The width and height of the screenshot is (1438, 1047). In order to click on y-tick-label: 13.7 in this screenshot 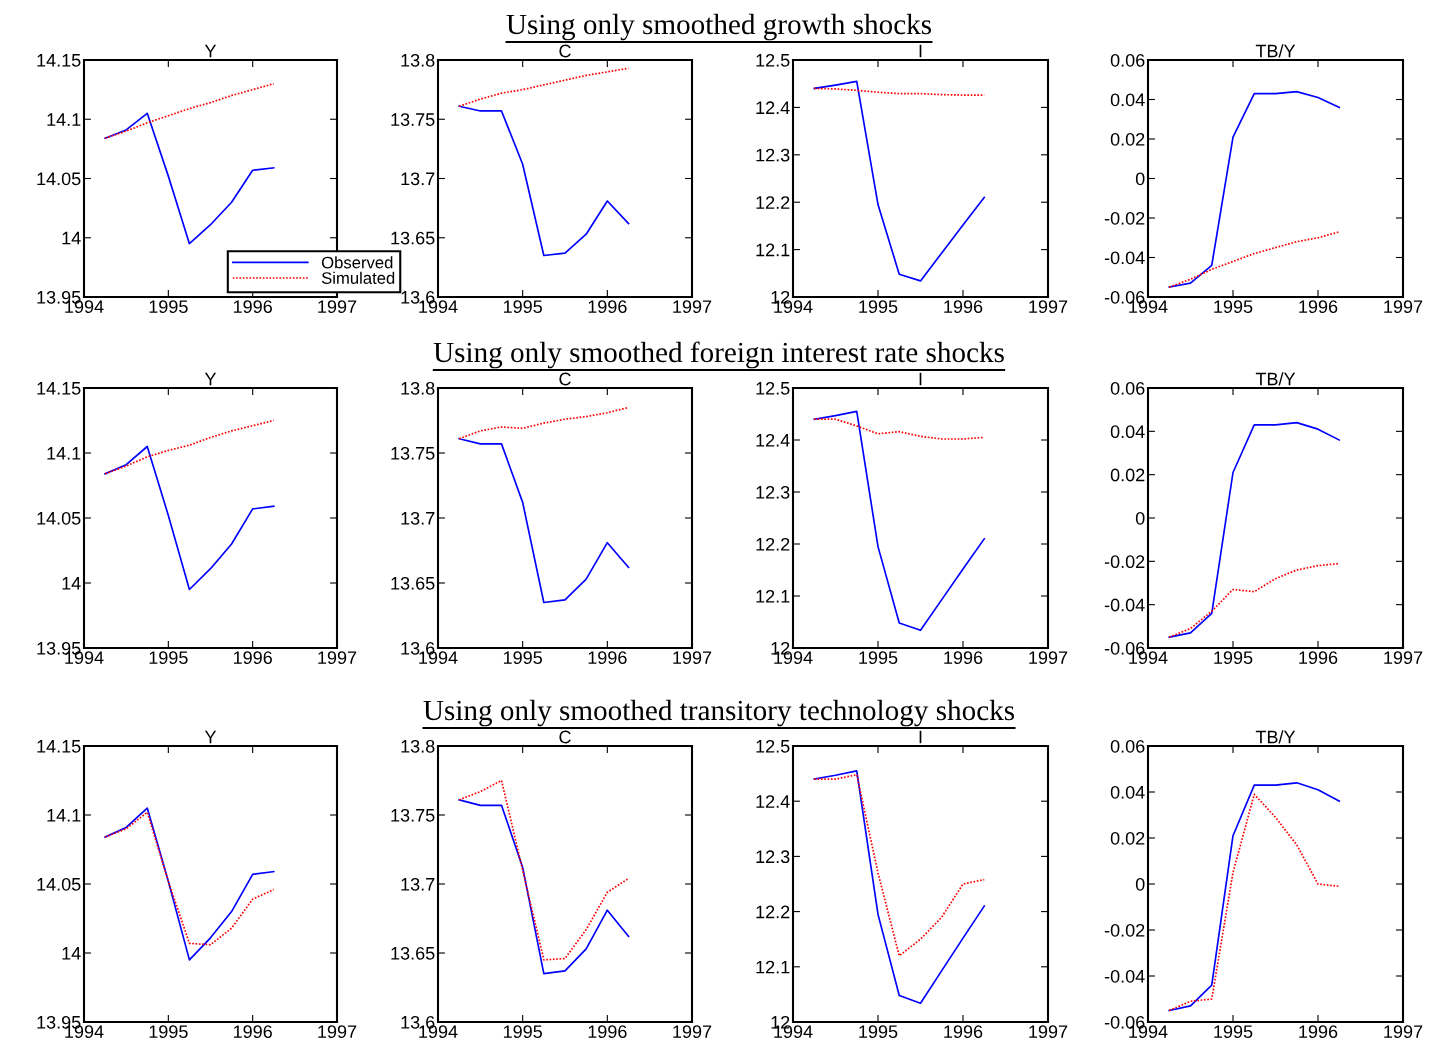, I will do `click(418, 518)`.